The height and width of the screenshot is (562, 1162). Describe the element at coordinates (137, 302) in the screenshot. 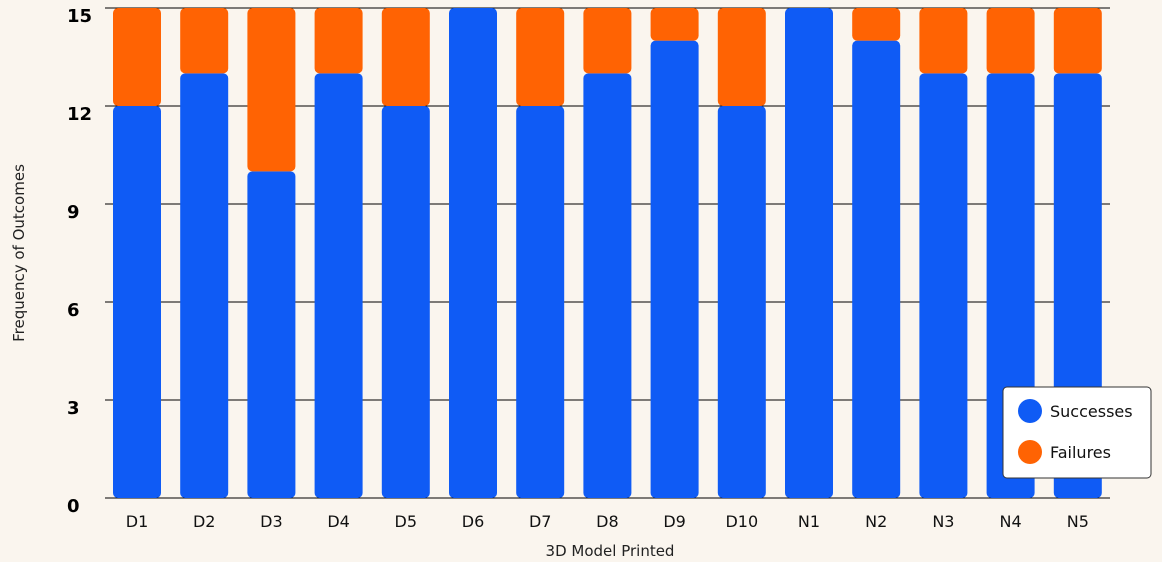

I see `bar-successes-d1` at that location.